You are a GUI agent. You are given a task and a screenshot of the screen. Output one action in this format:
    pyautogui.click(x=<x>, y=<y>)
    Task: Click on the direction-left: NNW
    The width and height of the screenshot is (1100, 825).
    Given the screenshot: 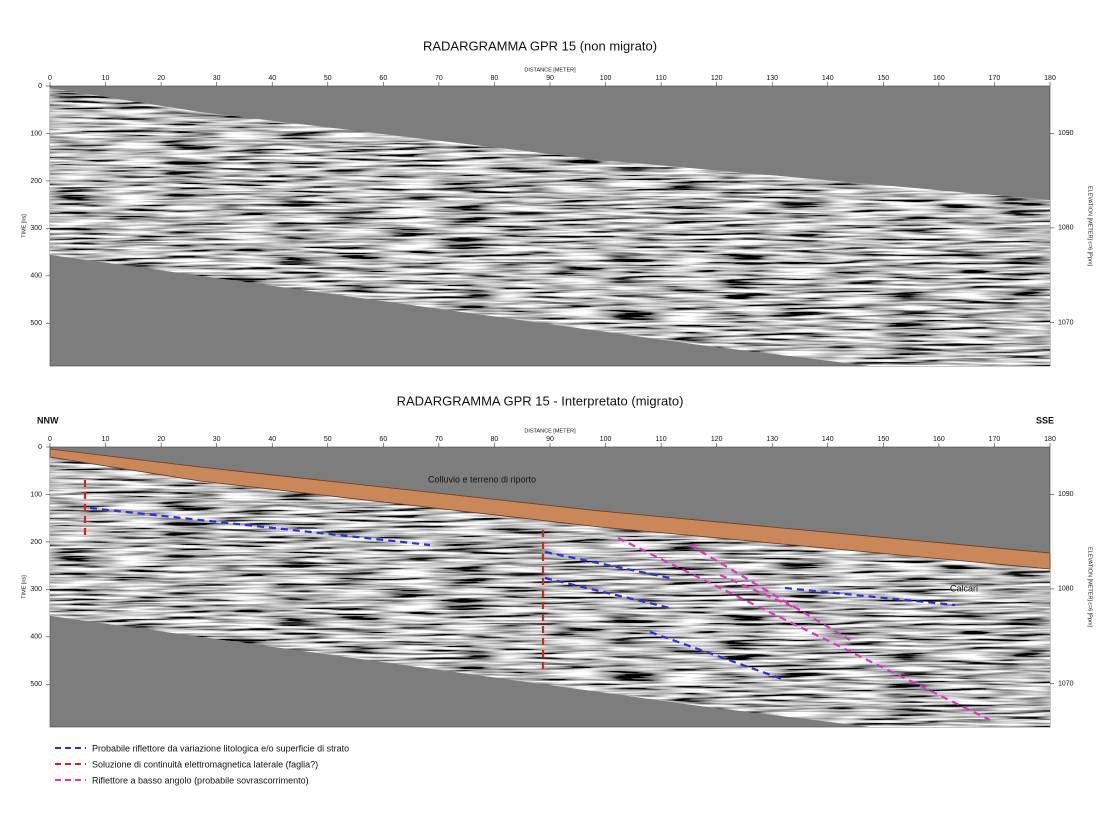 What is the action you would take?
    pyautogui.click(x=48, y=420)
    